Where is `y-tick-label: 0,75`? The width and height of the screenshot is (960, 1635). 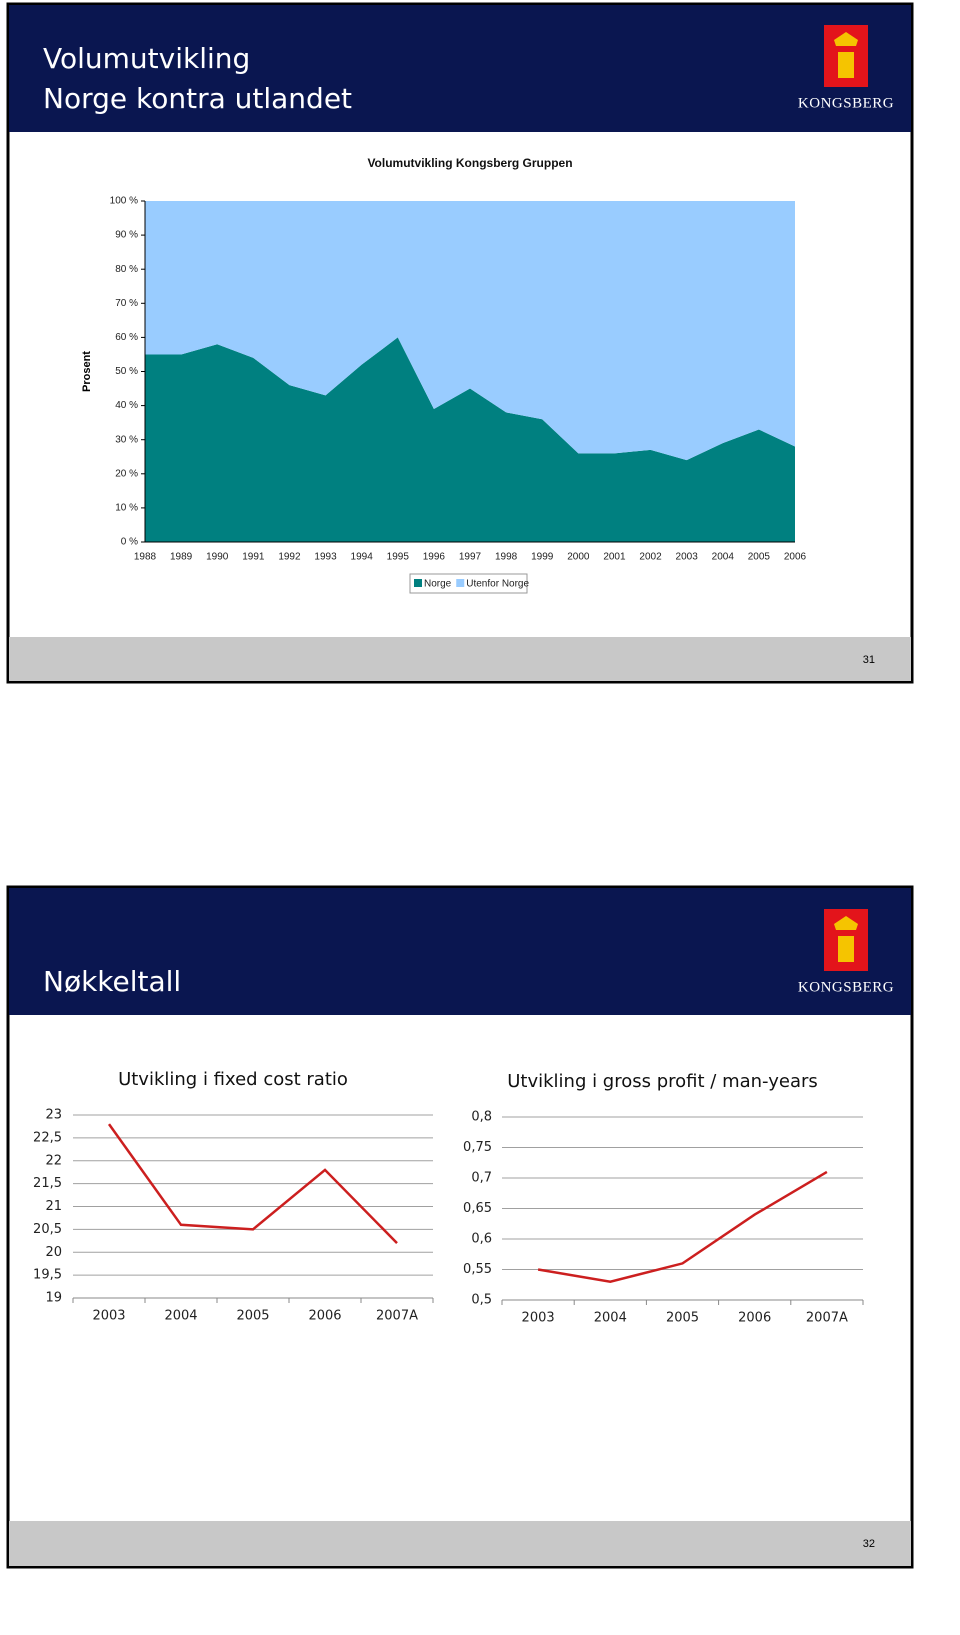 y-tick-label: 0,75 is located at coordinates (477, 1147).